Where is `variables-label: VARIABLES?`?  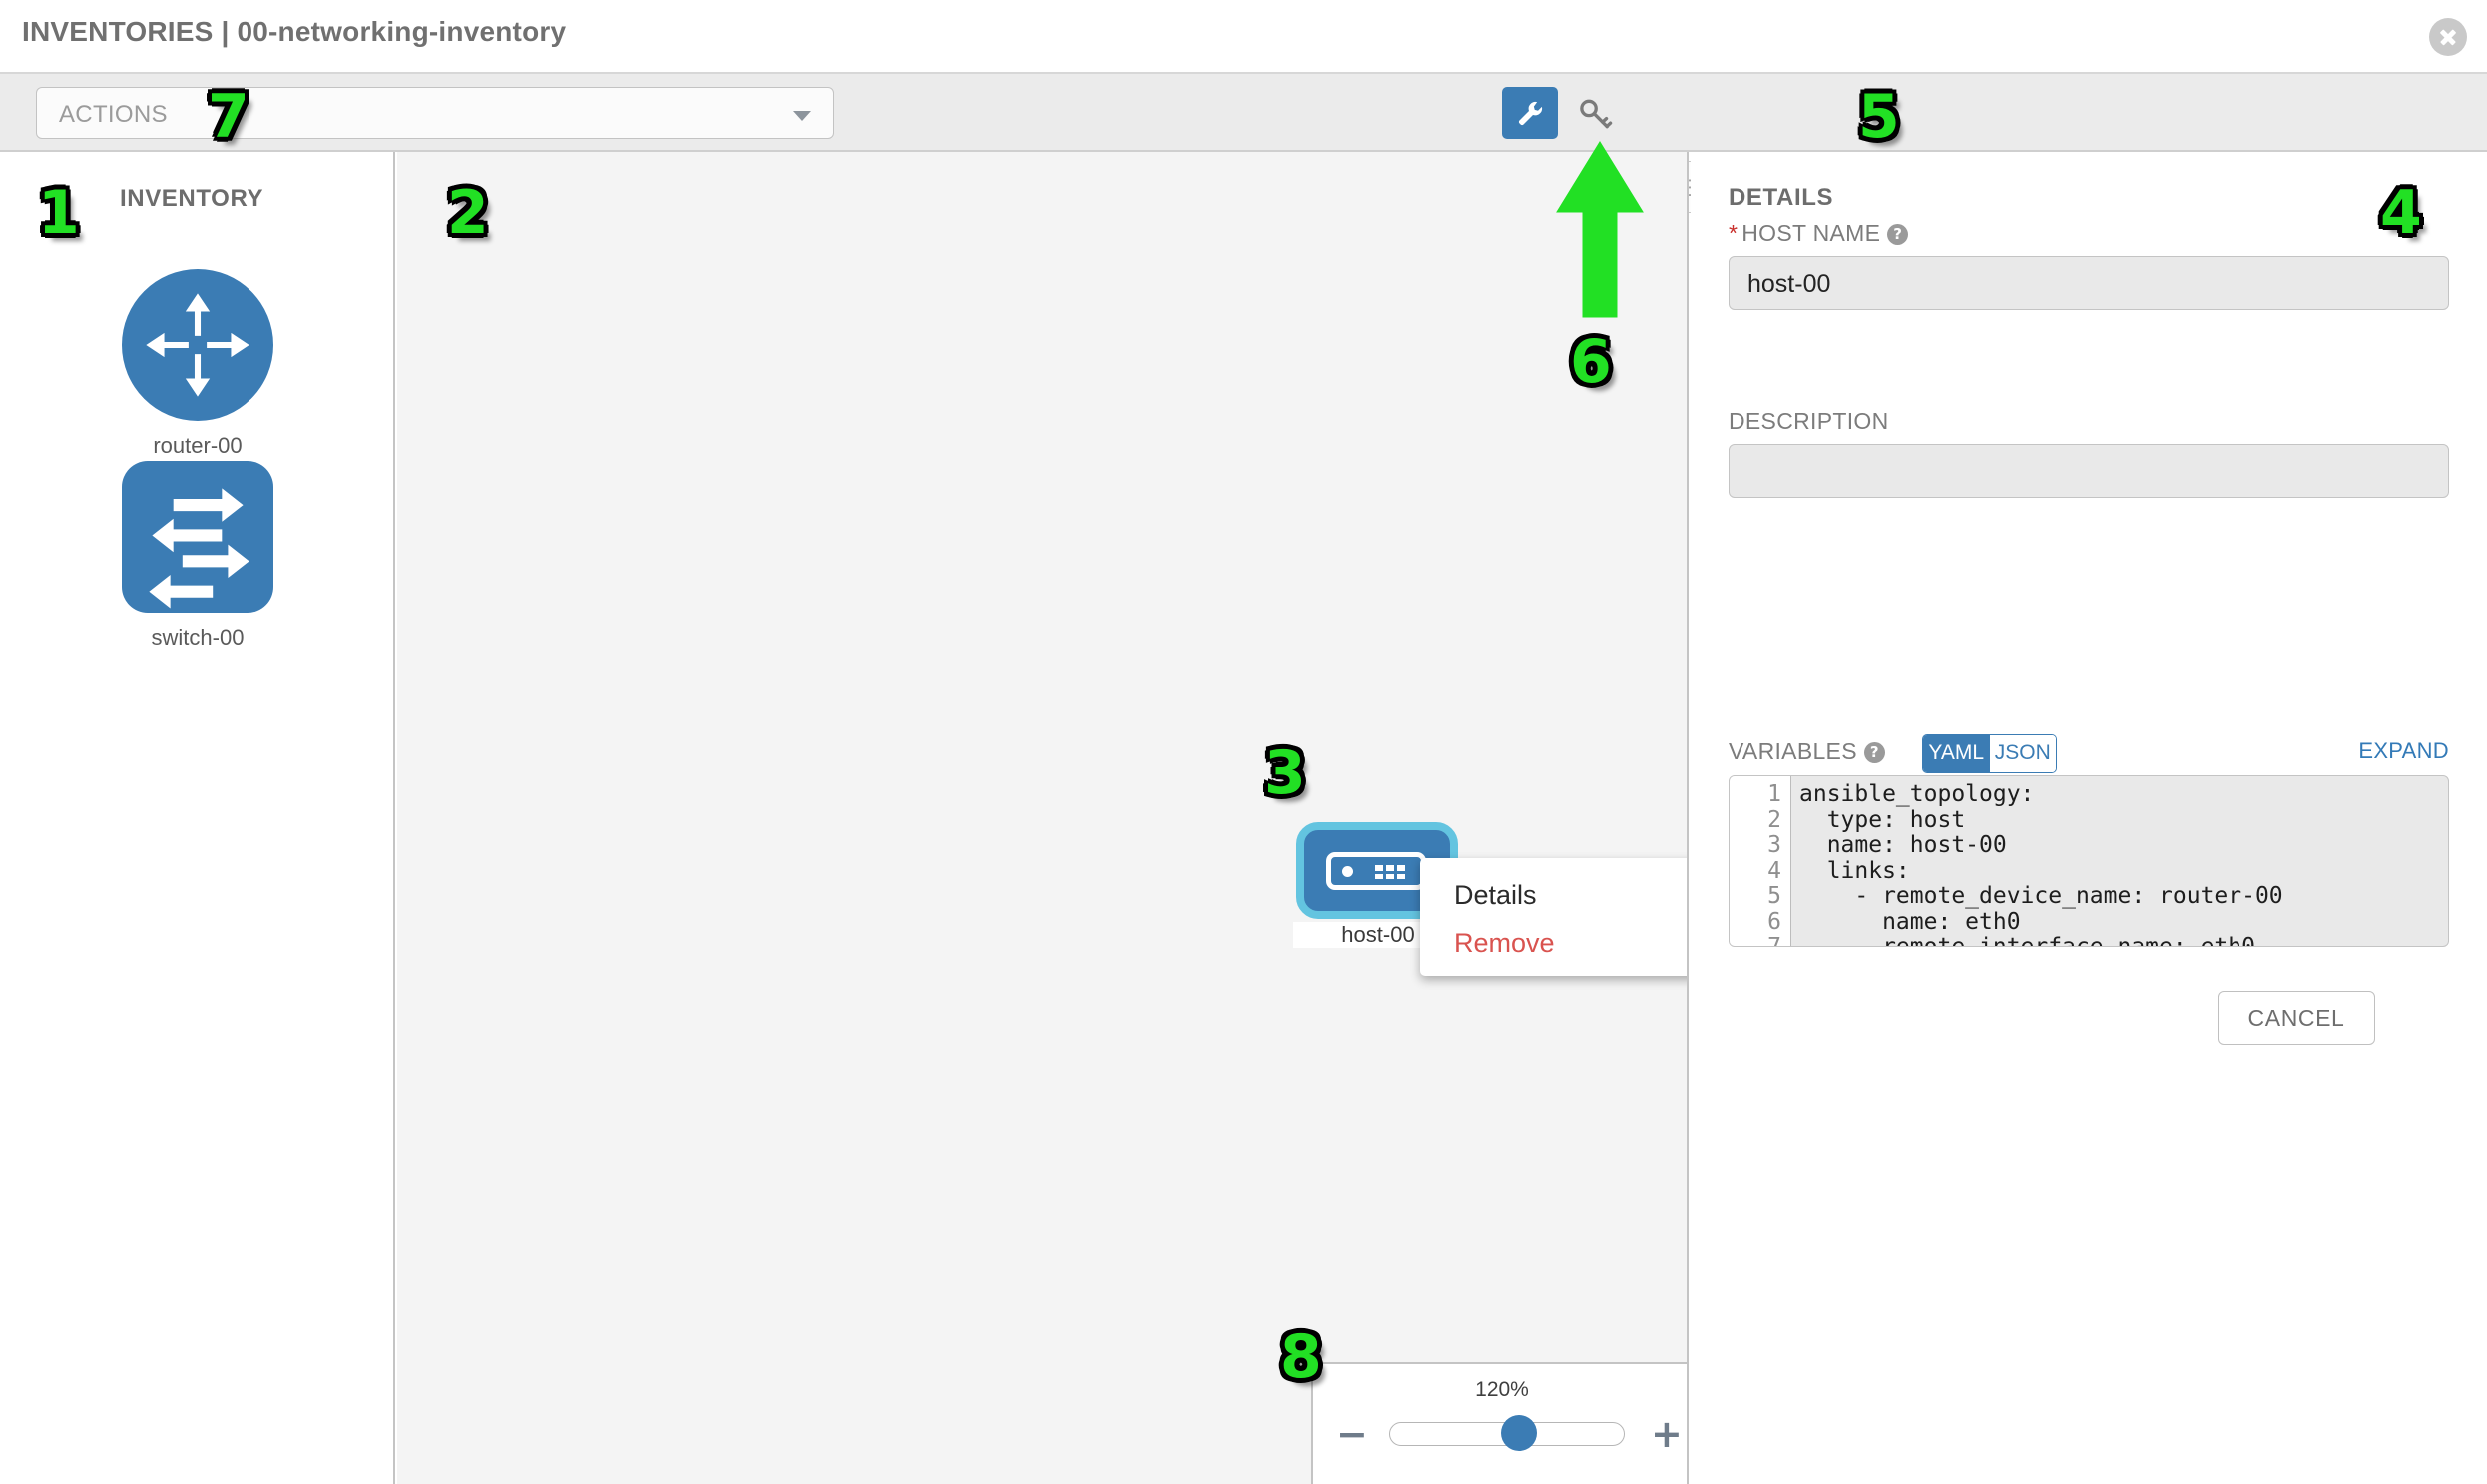
variables-label: VARIABLES? is located at coordinates (1807, 752).